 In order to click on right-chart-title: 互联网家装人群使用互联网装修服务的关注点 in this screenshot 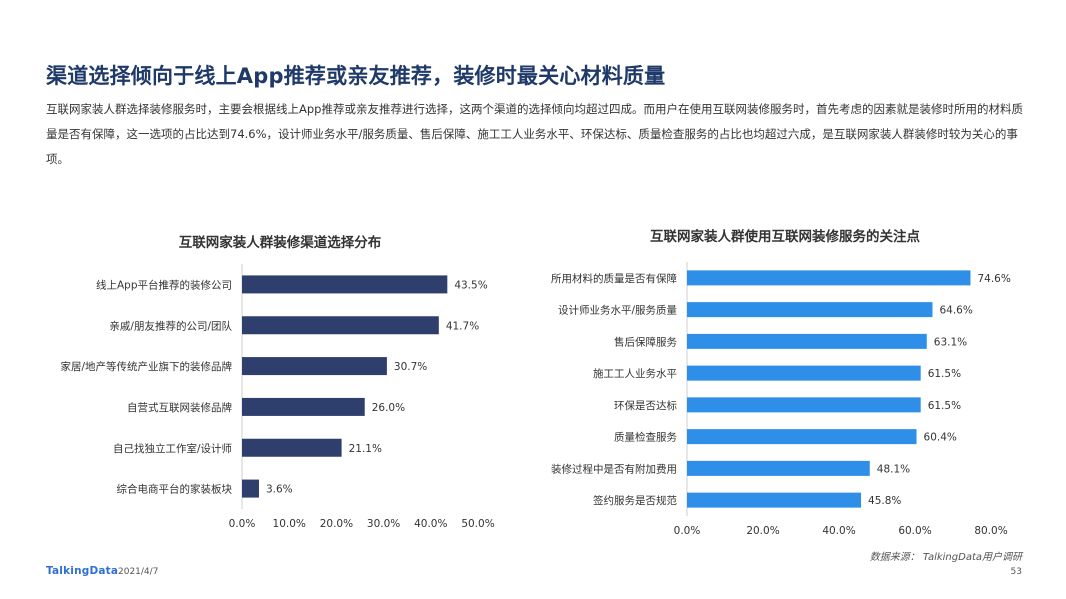, I will do `click(785, 237)`.